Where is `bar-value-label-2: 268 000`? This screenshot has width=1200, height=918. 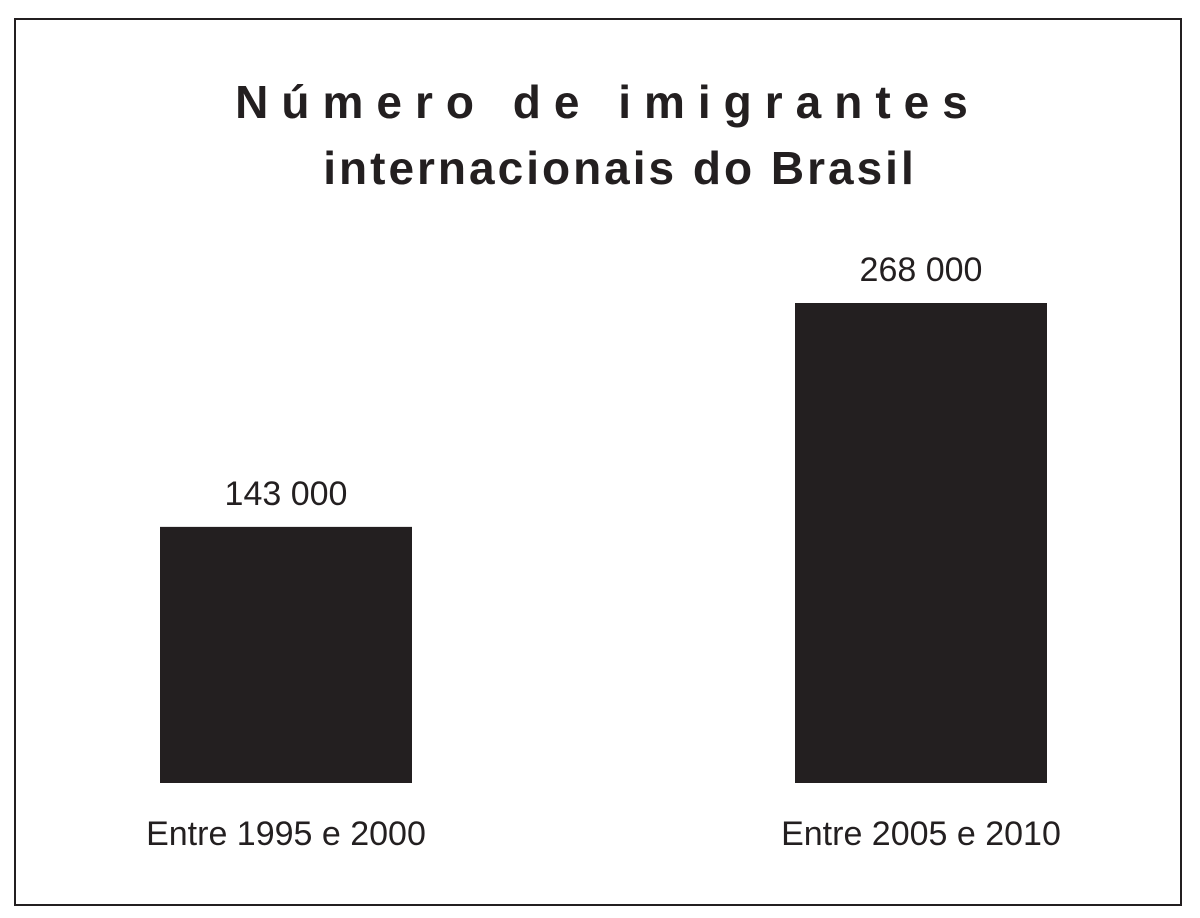 bar-value-label-2: 268 000 is located at coordinates (921, 270).